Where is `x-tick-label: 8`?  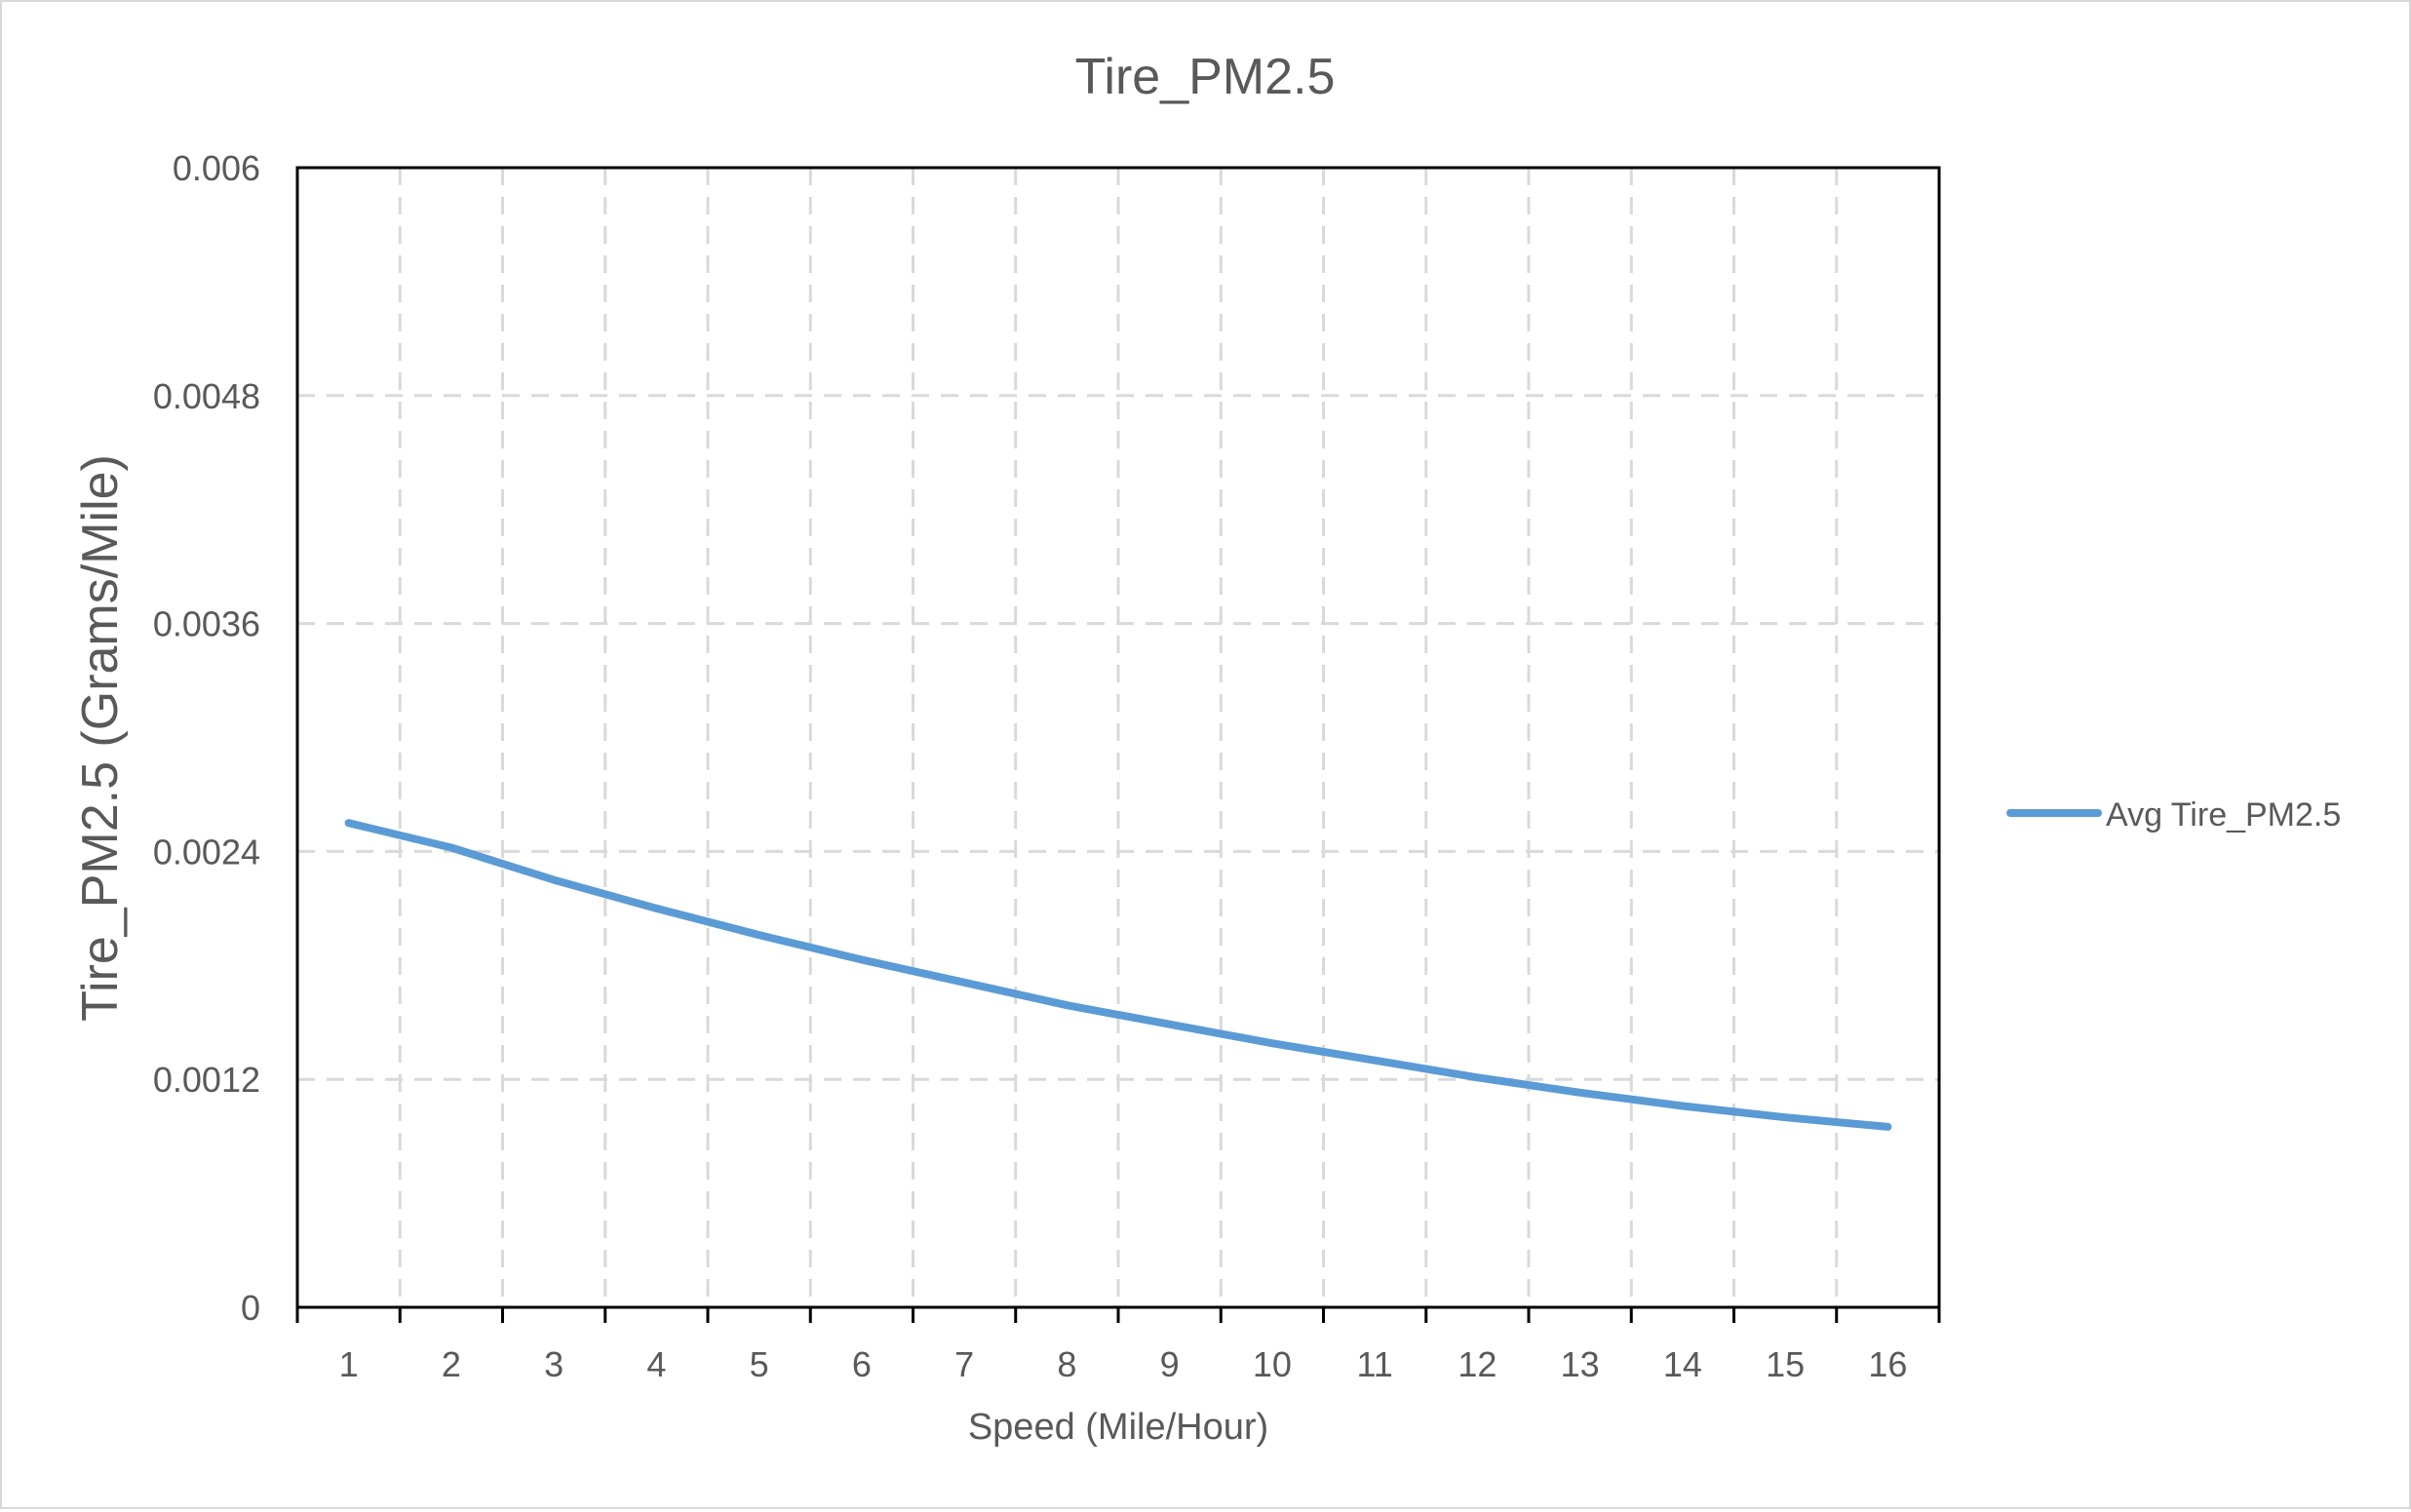
x-tick-label: 8 is located at coordinates (1066, 1364).